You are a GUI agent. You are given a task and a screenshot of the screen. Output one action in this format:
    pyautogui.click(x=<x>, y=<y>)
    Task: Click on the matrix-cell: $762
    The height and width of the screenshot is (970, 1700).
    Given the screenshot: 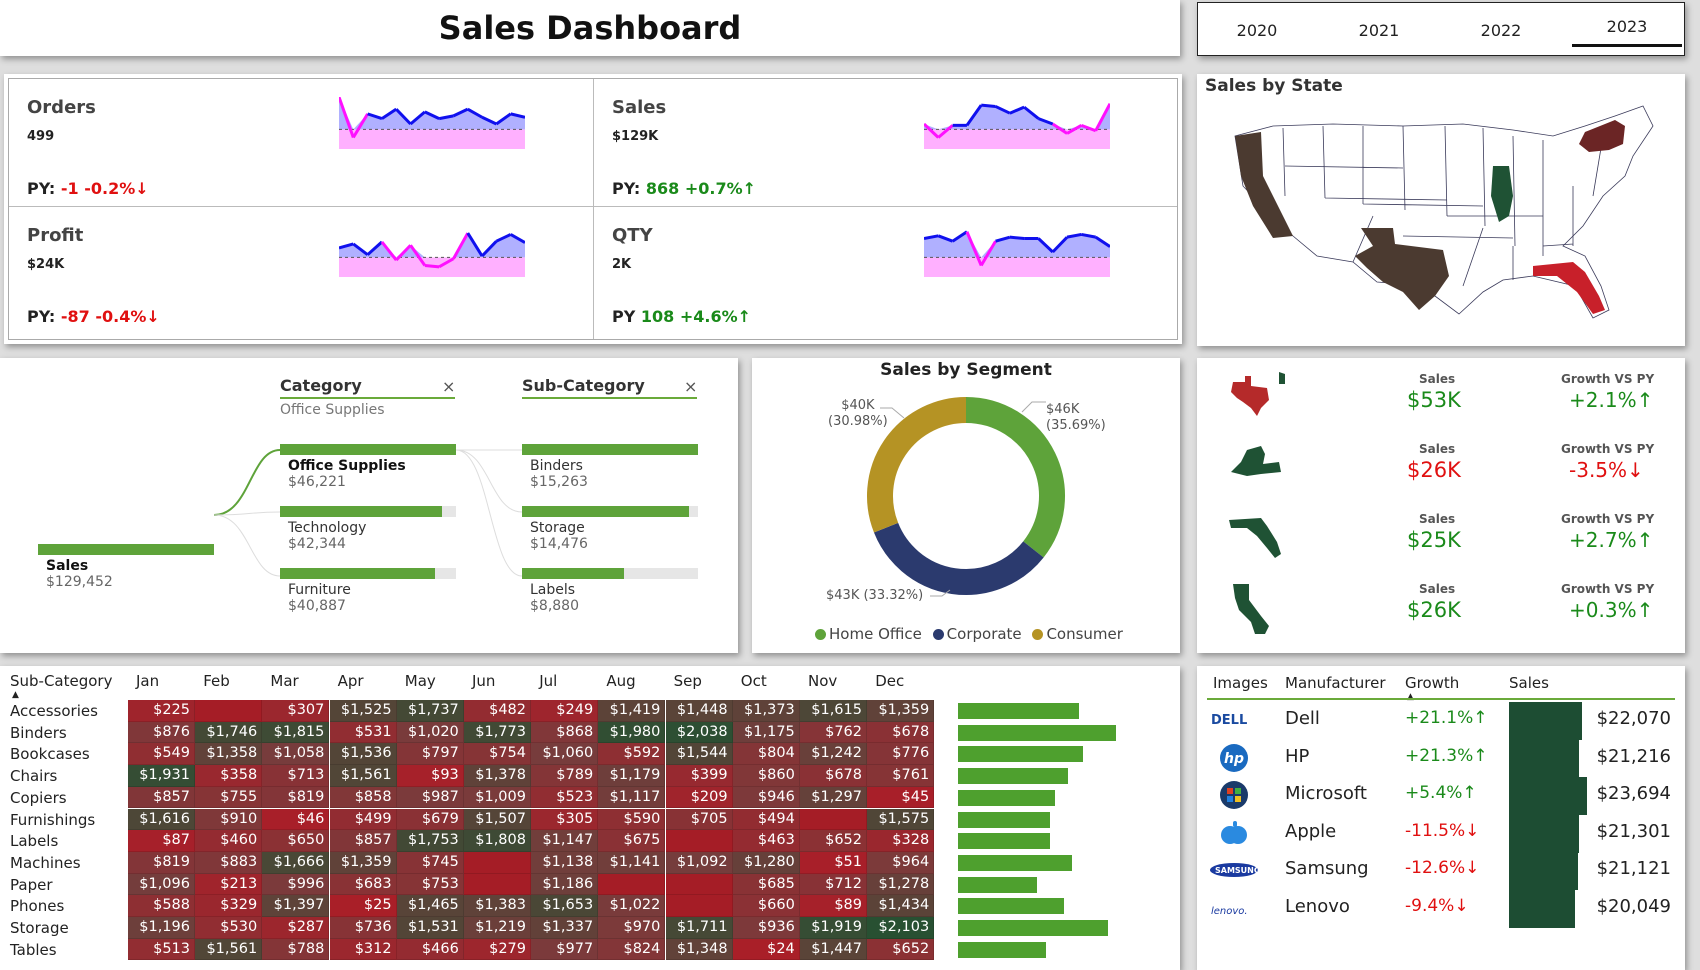 What is the action you would take?
    pyautogui.click(x=833, y=732)
    